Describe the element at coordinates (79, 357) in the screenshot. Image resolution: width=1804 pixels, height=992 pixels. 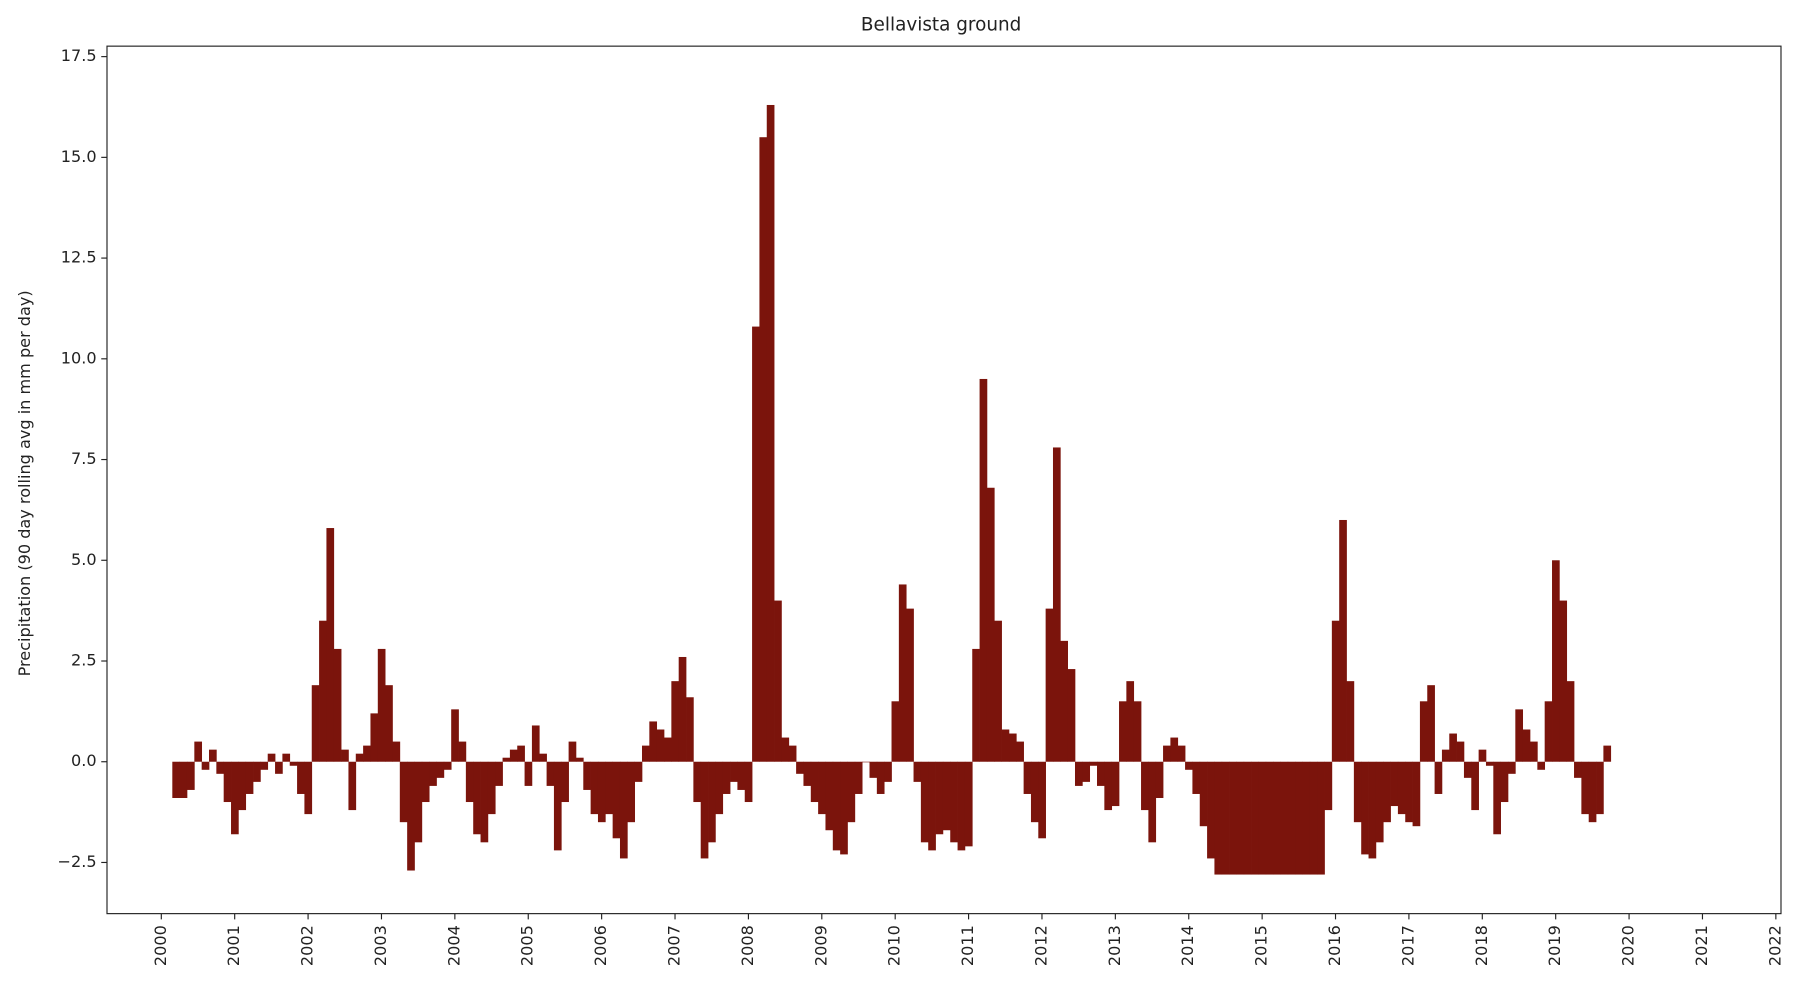
I see `y-tick-label: 10.0` at that location.